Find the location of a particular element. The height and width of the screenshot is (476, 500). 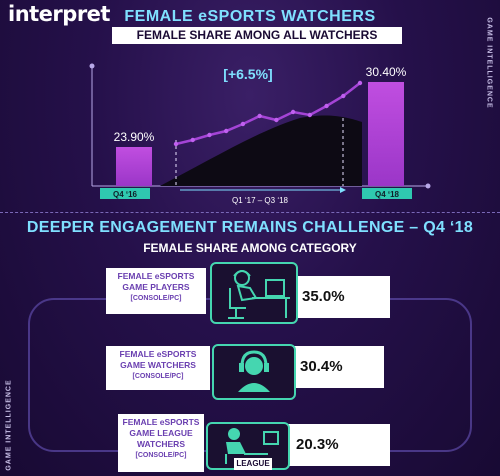

trend-line is located at coordinates (268, 114).